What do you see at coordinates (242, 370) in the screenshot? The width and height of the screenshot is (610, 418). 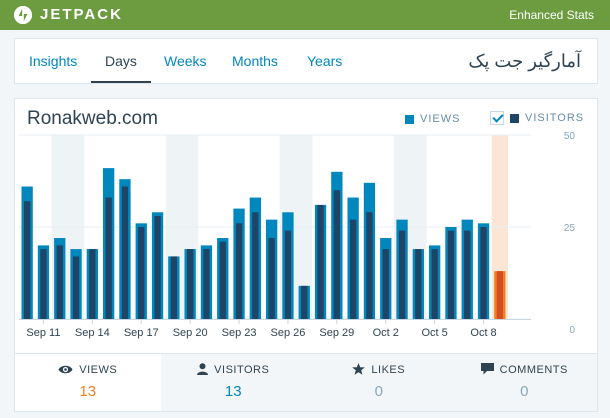 I see `stat-label: VISITORS` at bounding box center [242, 370].